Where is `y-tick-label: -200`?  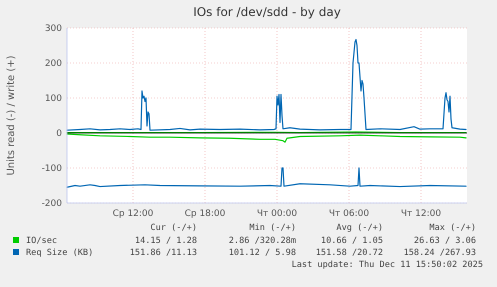
y-tick-label: -200 is located at coordinates (52, 204).